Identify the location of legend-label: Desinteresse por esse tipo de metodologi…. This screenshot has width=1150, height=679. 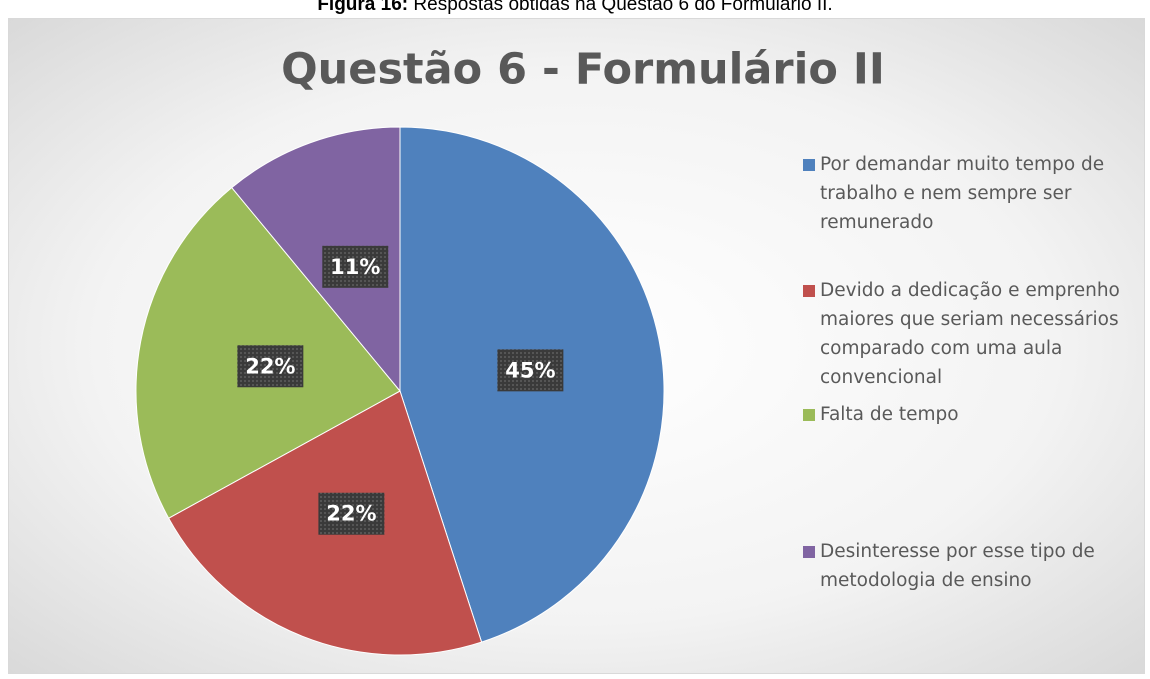
(957, 566).